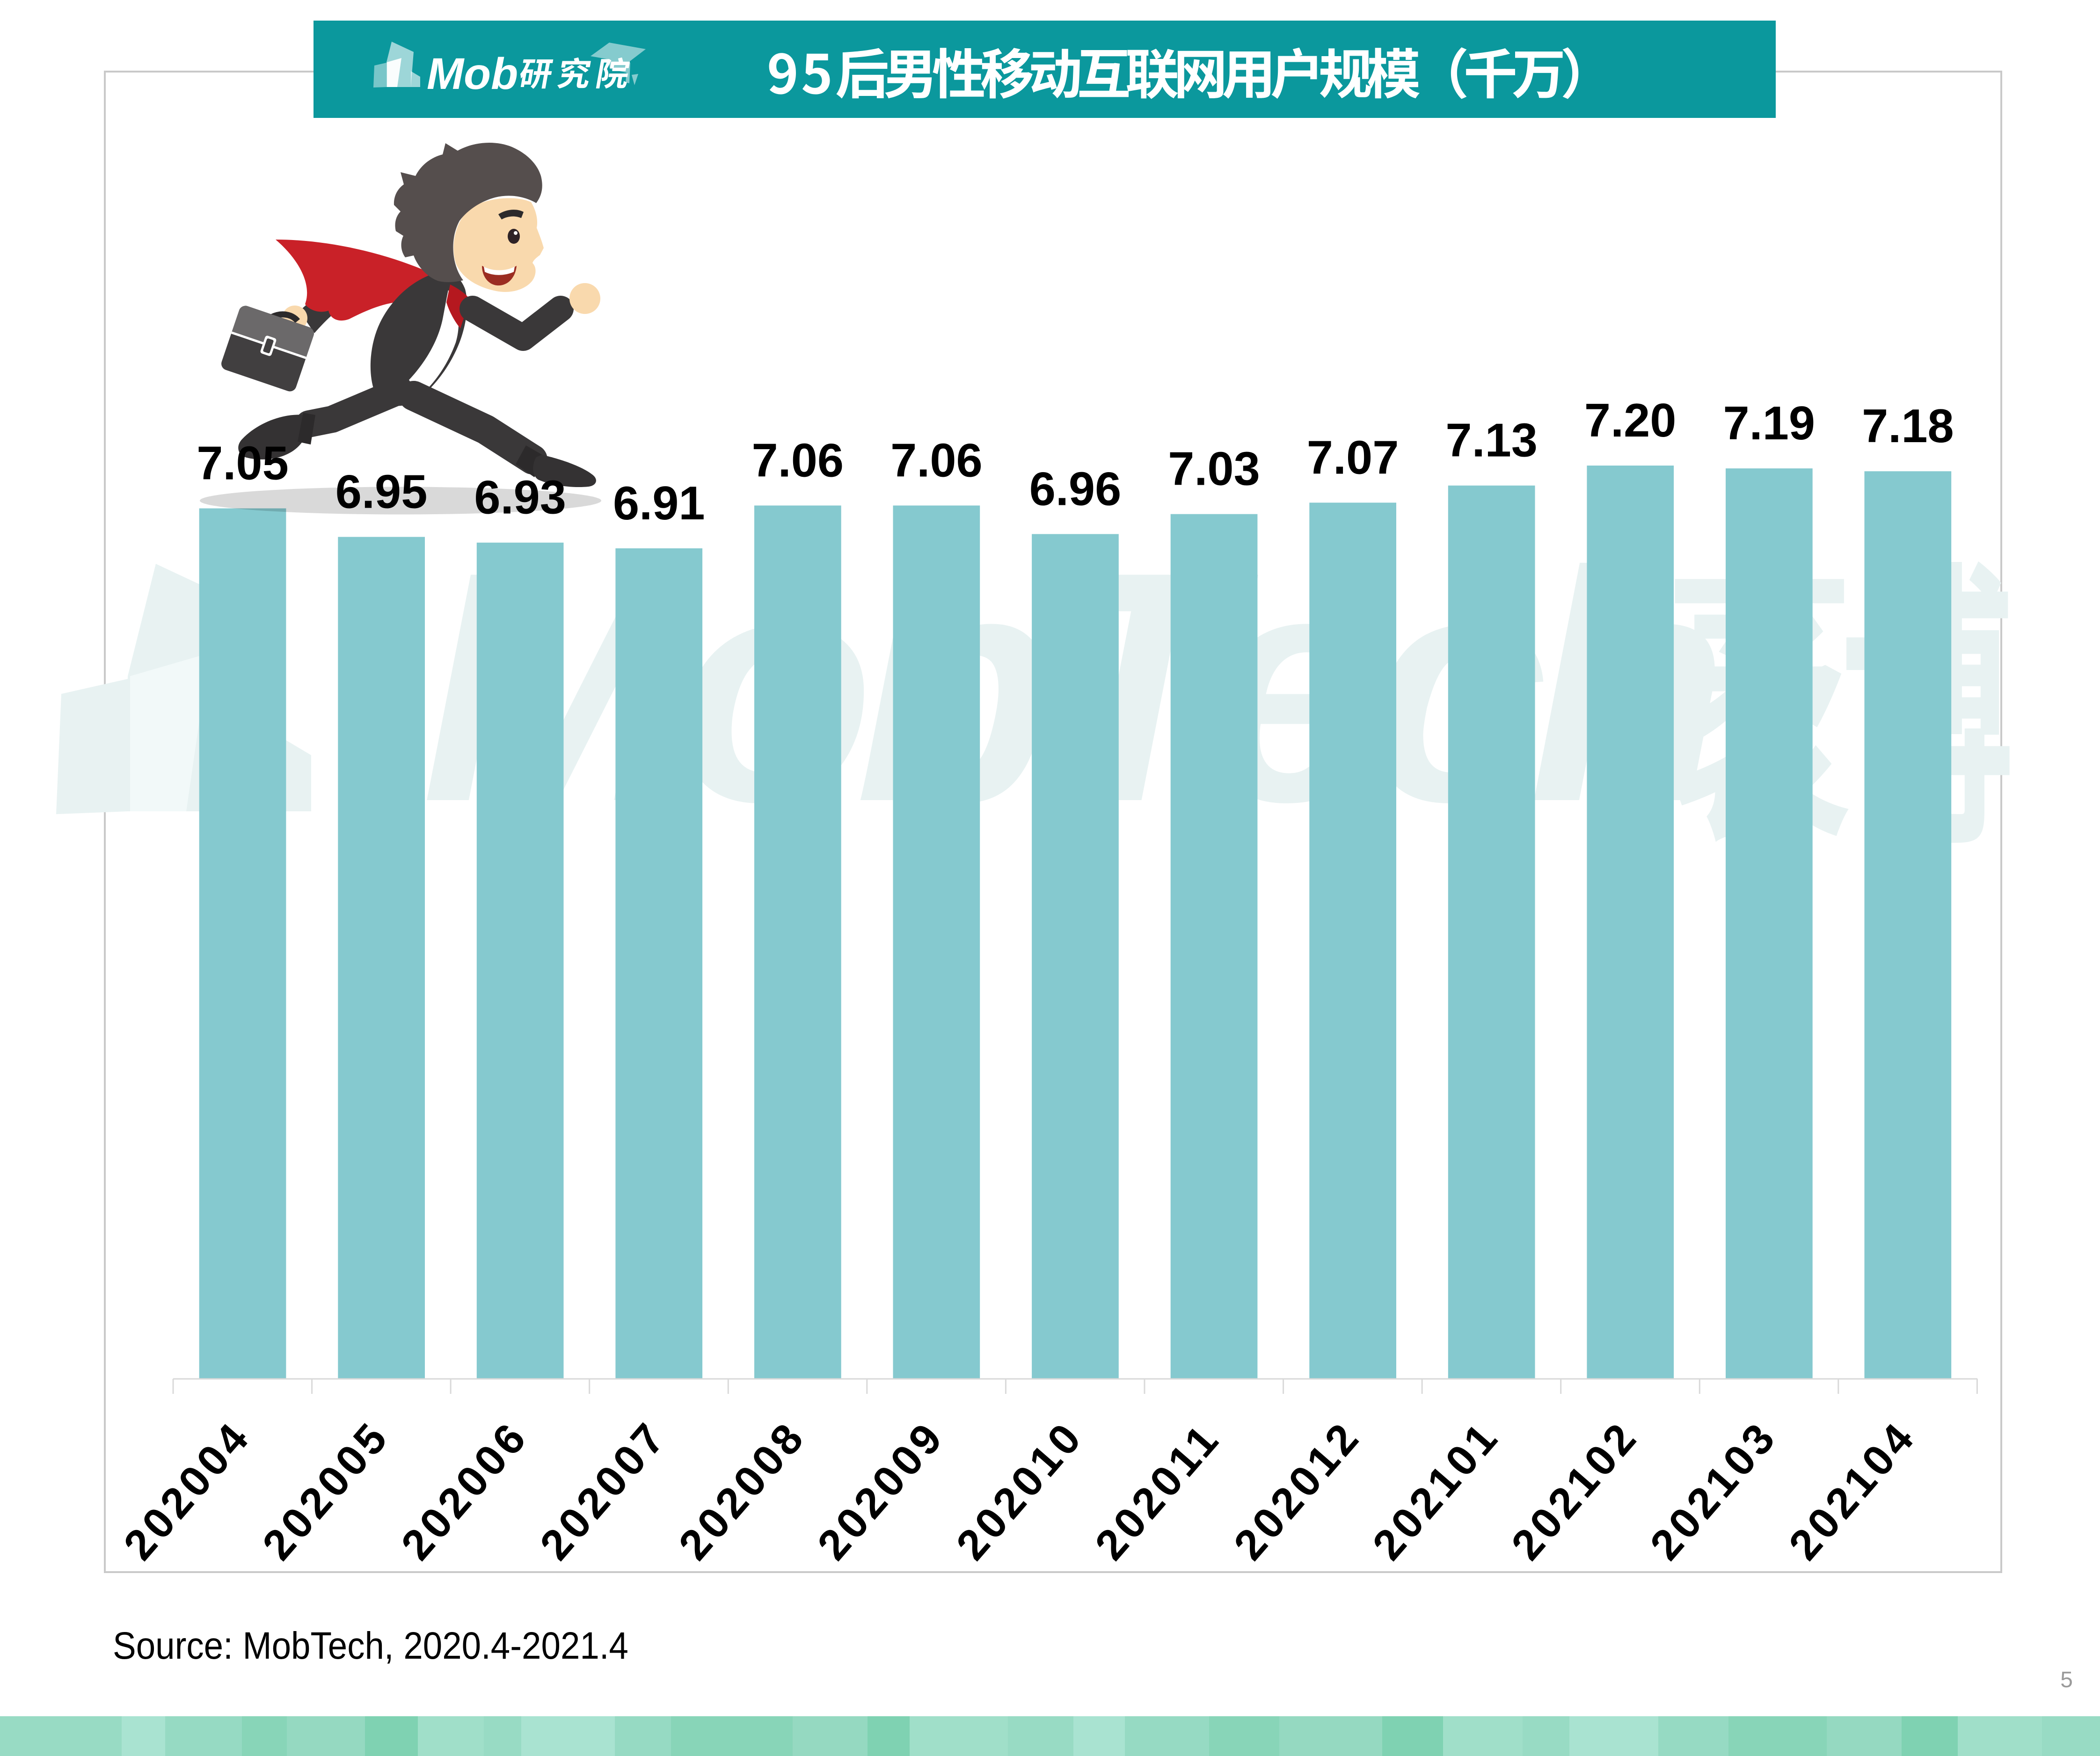 The image size is (2100, 1756). I want to click on svg-text: 7.13, so click(1491, 441).